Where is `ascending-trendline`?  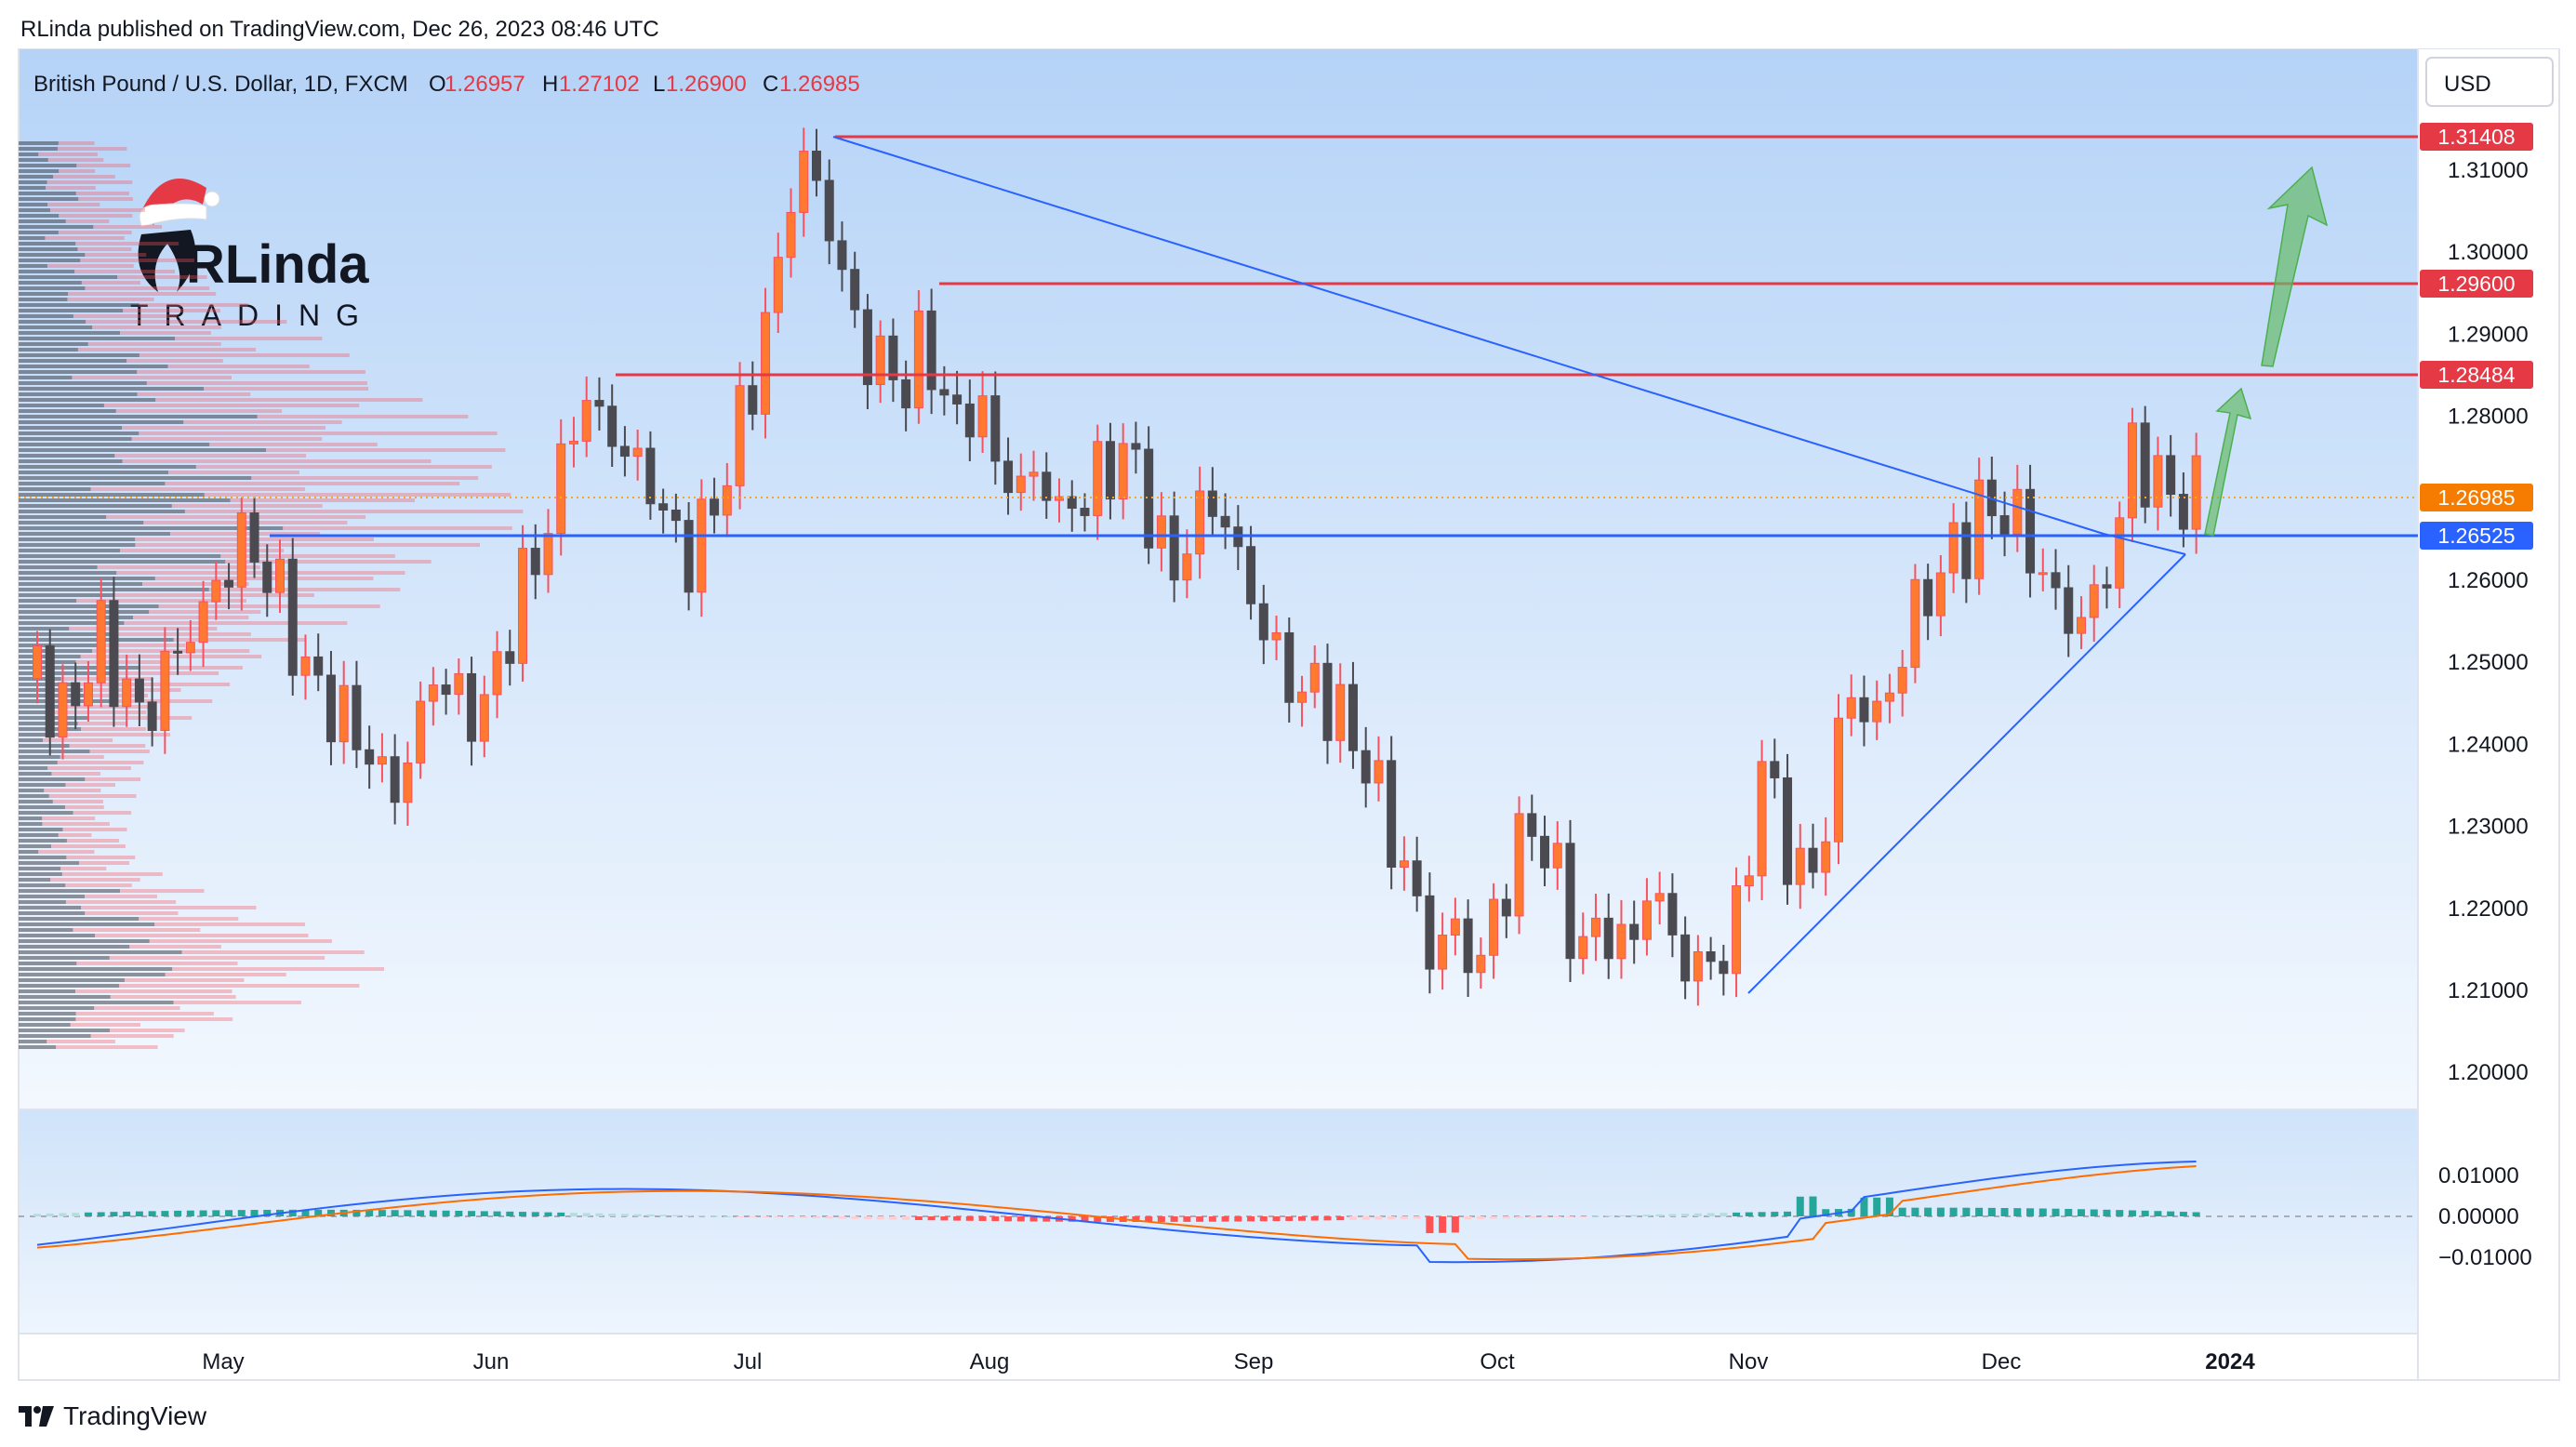 ascending-trendline is located at coordinates (1966, 774).